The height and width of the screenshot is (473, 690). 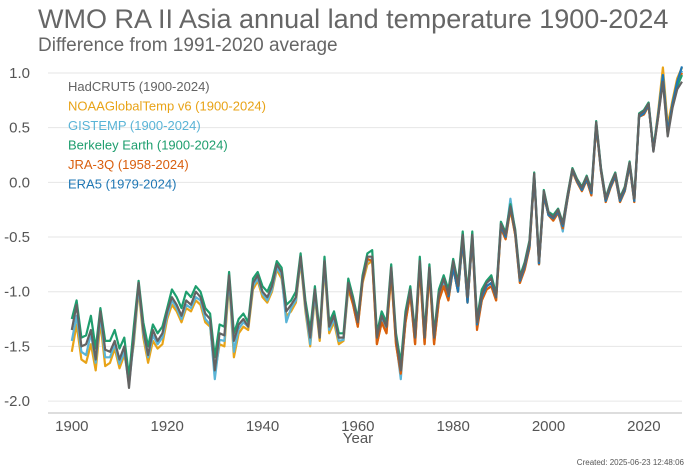 What do you see at coordinates (453, 426) in the screenshot?
I see `x-tick-label: 1980` at bounding box center [453, 426].